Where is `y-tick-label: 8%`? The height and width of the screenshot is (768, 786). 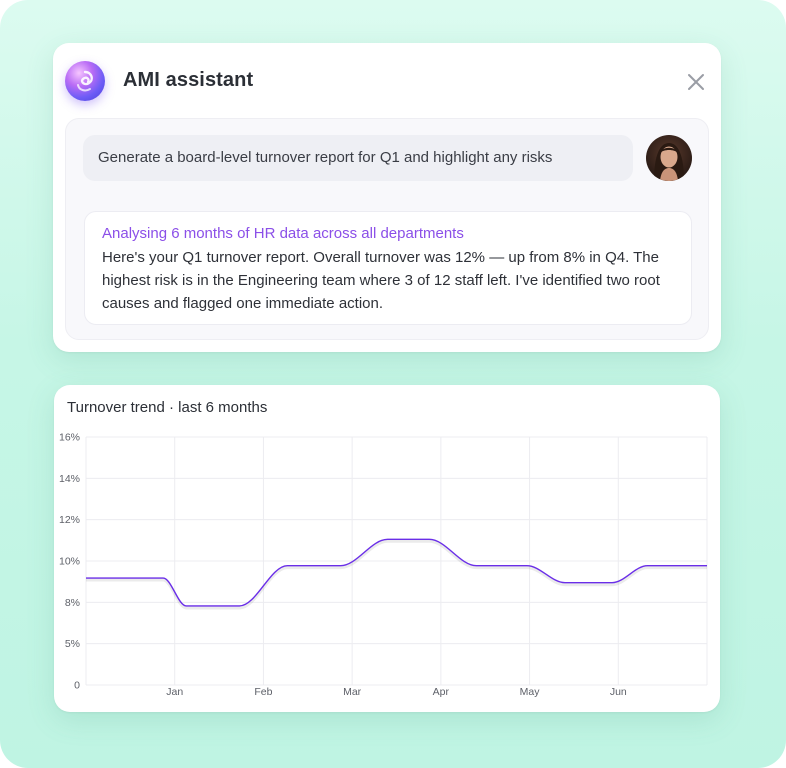
y-tick-label: 8% is located at coordinates (72, 603).